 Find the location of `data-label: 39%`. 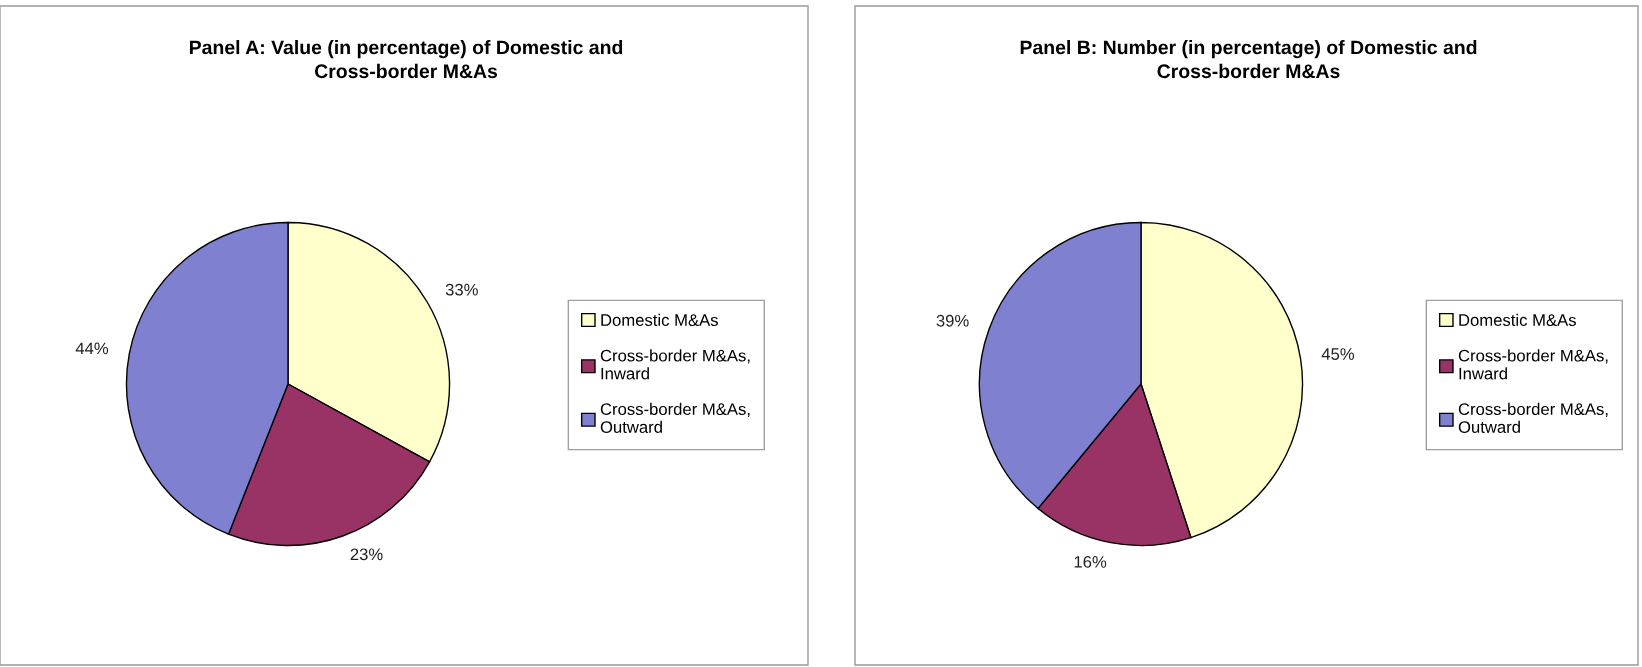

data-label: 39% is located at coordinates (952, 320).